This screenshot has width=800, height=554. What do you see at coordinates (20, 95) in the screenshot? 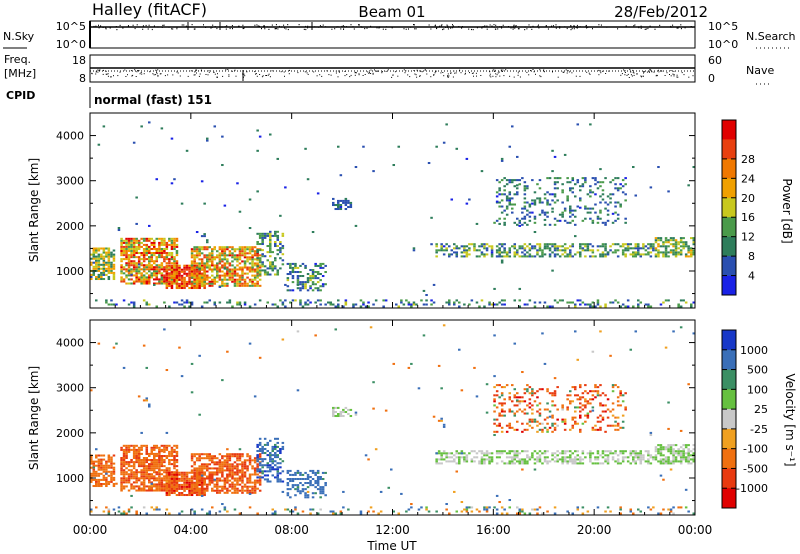
I see `cpid-label: CPID` at bounding box center [20, 95].